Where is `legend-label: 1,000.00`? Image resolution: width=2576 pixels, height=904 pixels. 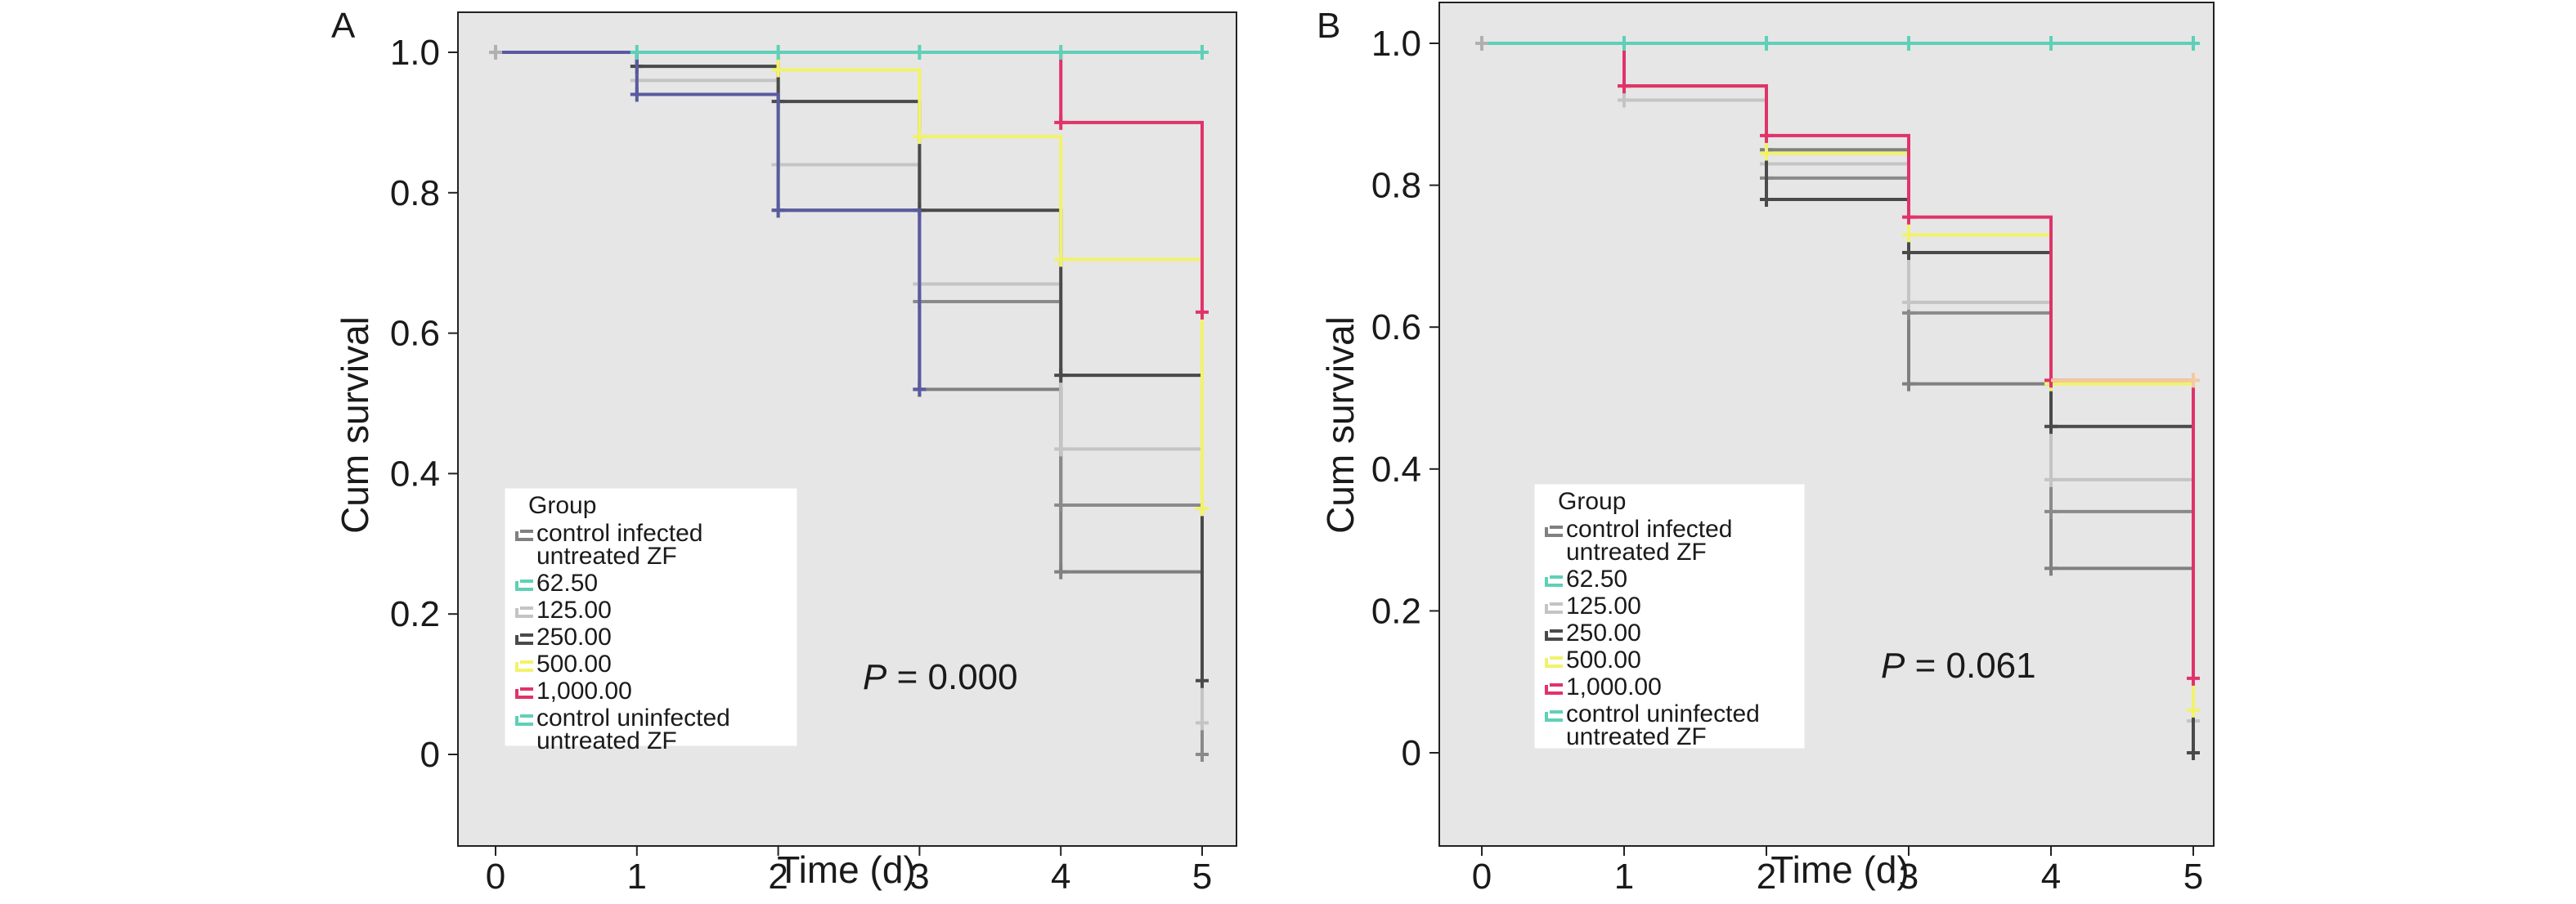 legend-label: 1,000.00 is located at coordinates (584, 691).